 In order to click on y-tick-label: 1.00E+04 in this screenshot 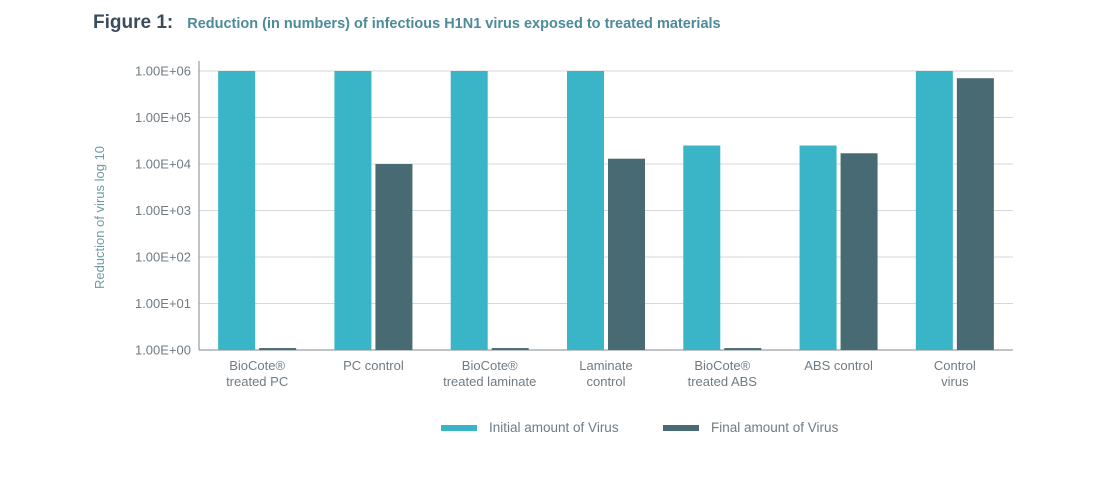, I will do `click(163, 164)`.